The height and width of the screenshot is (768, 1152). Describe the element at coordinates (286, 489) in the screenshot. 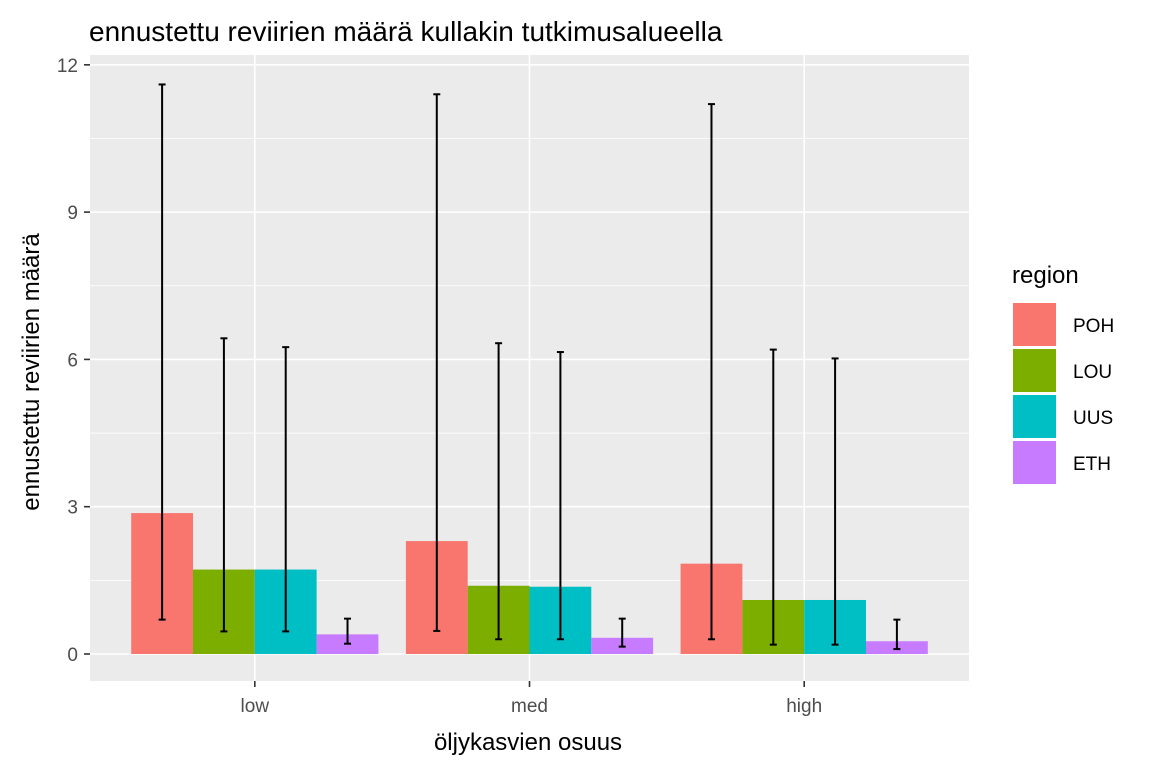

I see `errorbar-uus-low` at that location.